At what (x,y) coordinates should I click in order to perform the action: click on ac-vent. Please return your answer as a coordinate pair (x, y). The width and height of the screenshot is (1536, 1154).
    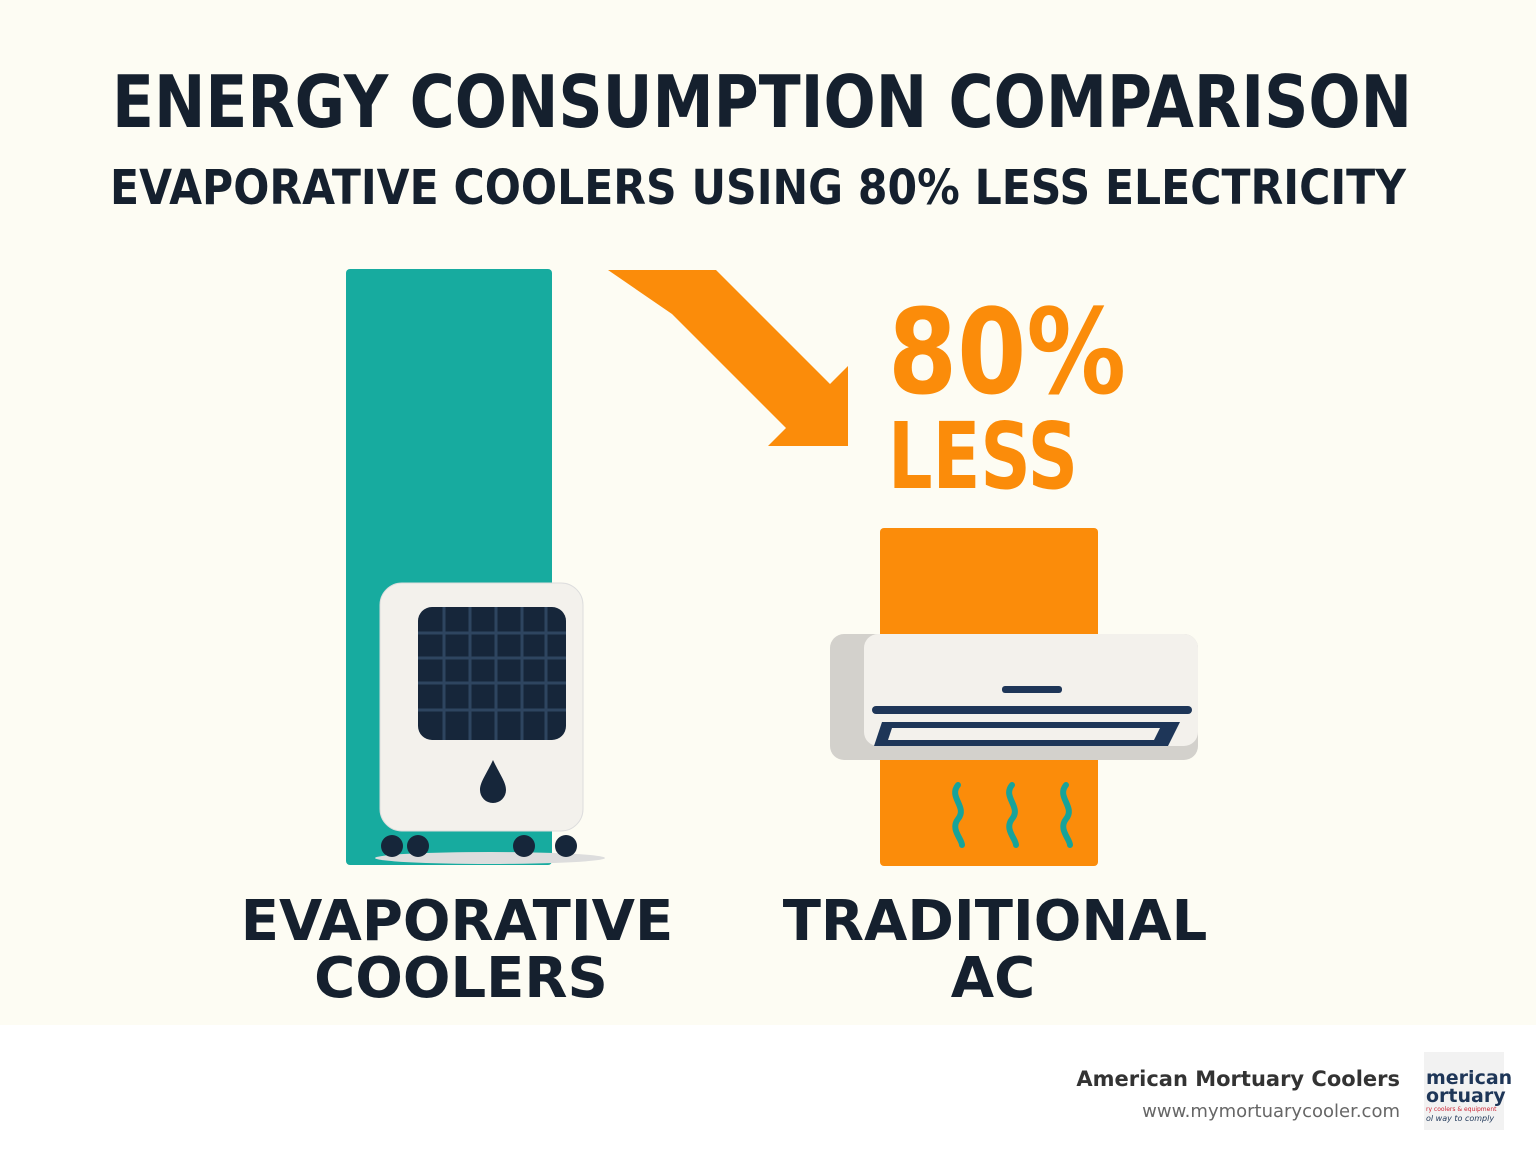
    Looking at the image, I should click on (1032, 710).